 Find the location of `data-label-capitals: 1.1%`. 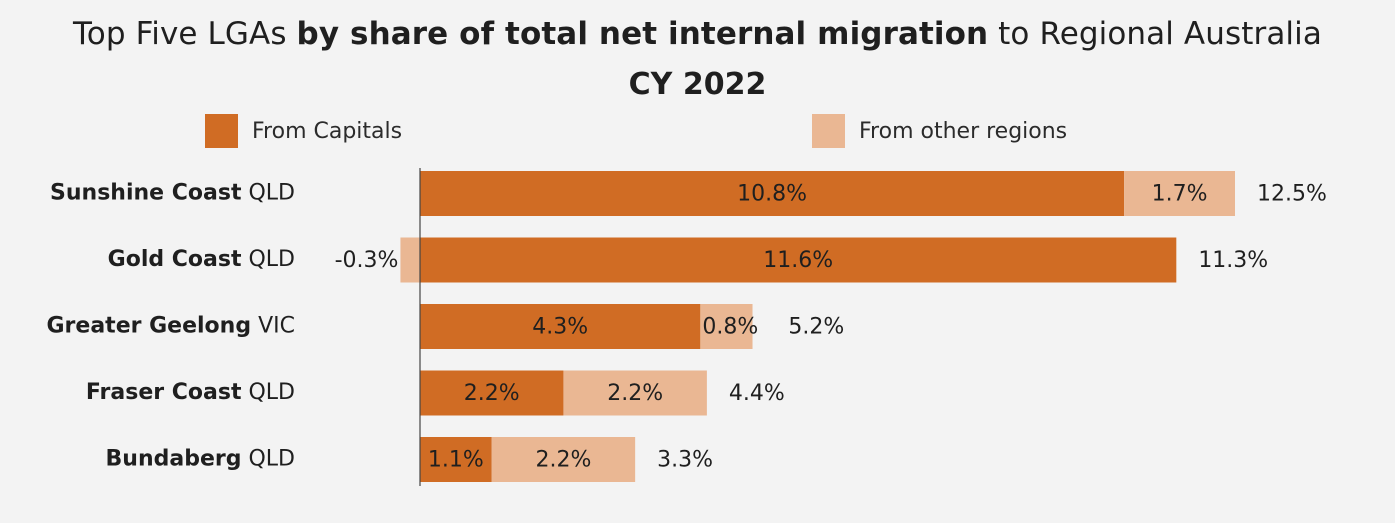

data-label-capitals: 1.1% is located at coordinates (456, 460).